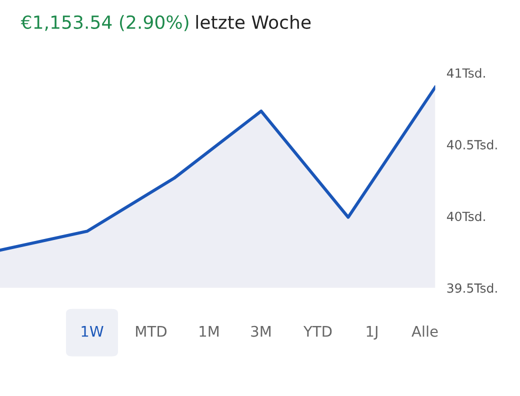 The height and width of the screenshot is (396, 520). Describe the element at coordinates (372, 333) in the screenshot. I see `text: 1J` at that location.